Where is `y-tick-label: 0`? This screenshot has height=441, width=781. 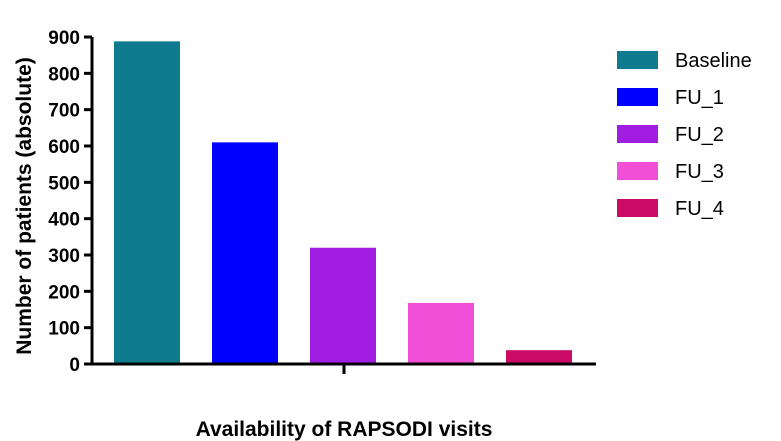 y-tick-label: 0 is located at coordinates (74, 365).